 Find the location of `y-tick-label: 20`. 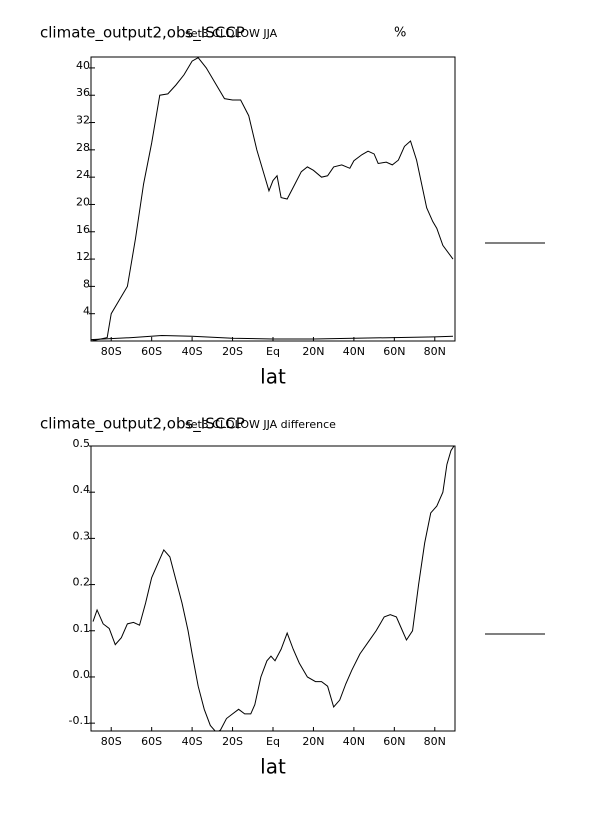

y-tick-label: 20 is located at coordinates (83, 201).